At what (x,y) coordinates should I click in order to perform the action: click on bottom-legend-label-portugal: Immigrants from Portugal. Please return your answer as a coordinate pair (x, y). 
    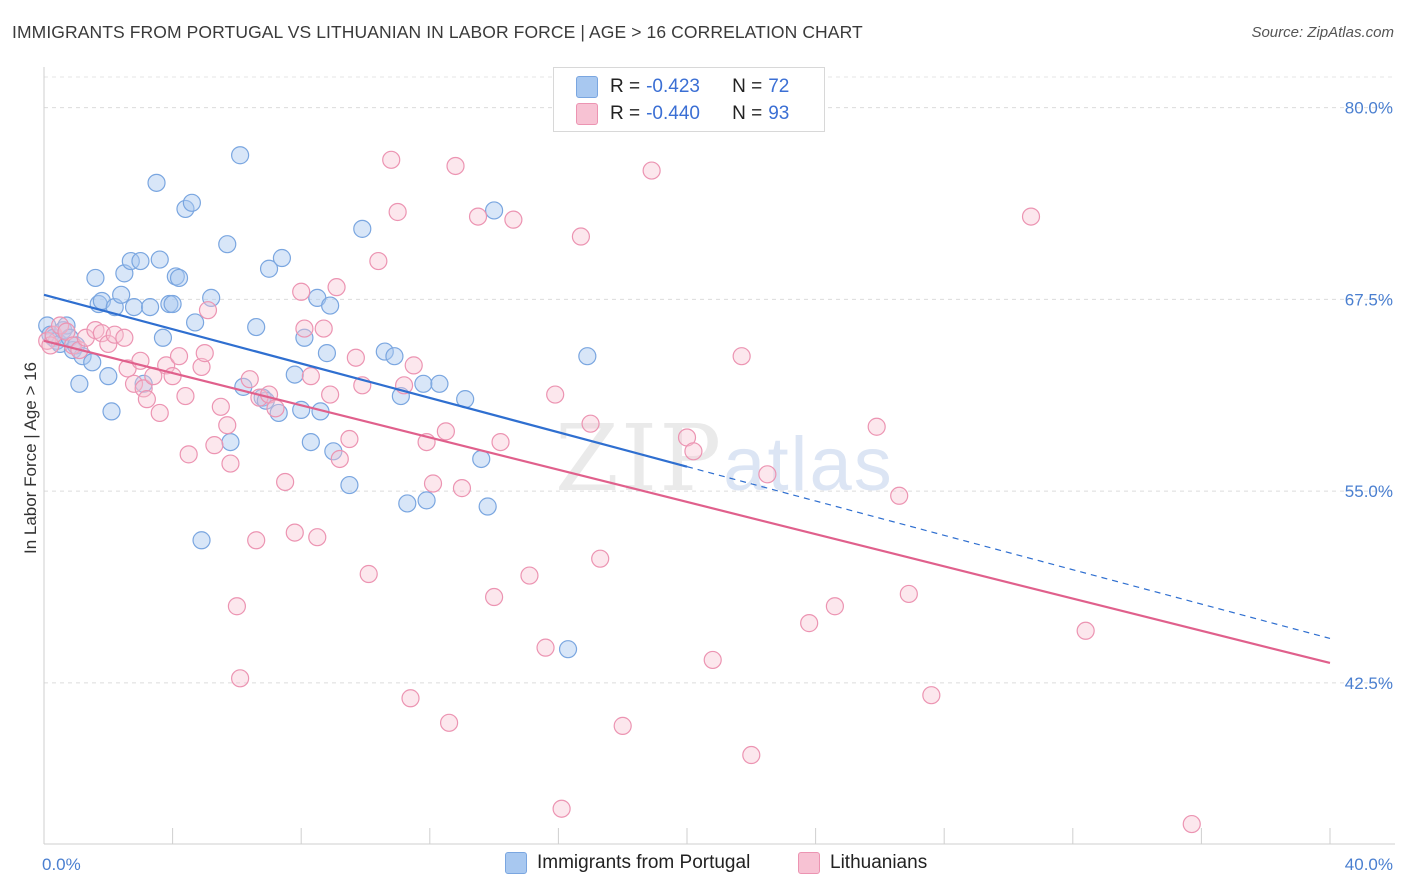
    Looking at the image, I should click on (644, 862).